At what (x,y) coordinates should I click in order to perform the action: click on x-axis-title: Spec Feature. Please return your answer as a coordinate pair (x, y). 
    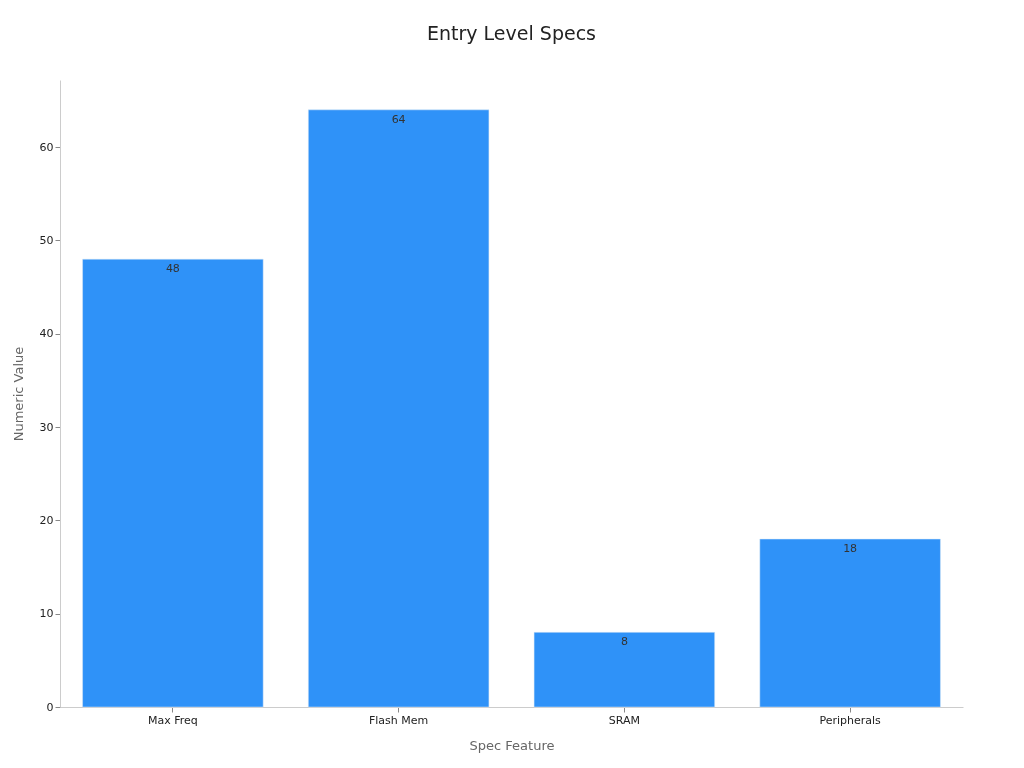
    Looking at the image, I should click on (512, 745).